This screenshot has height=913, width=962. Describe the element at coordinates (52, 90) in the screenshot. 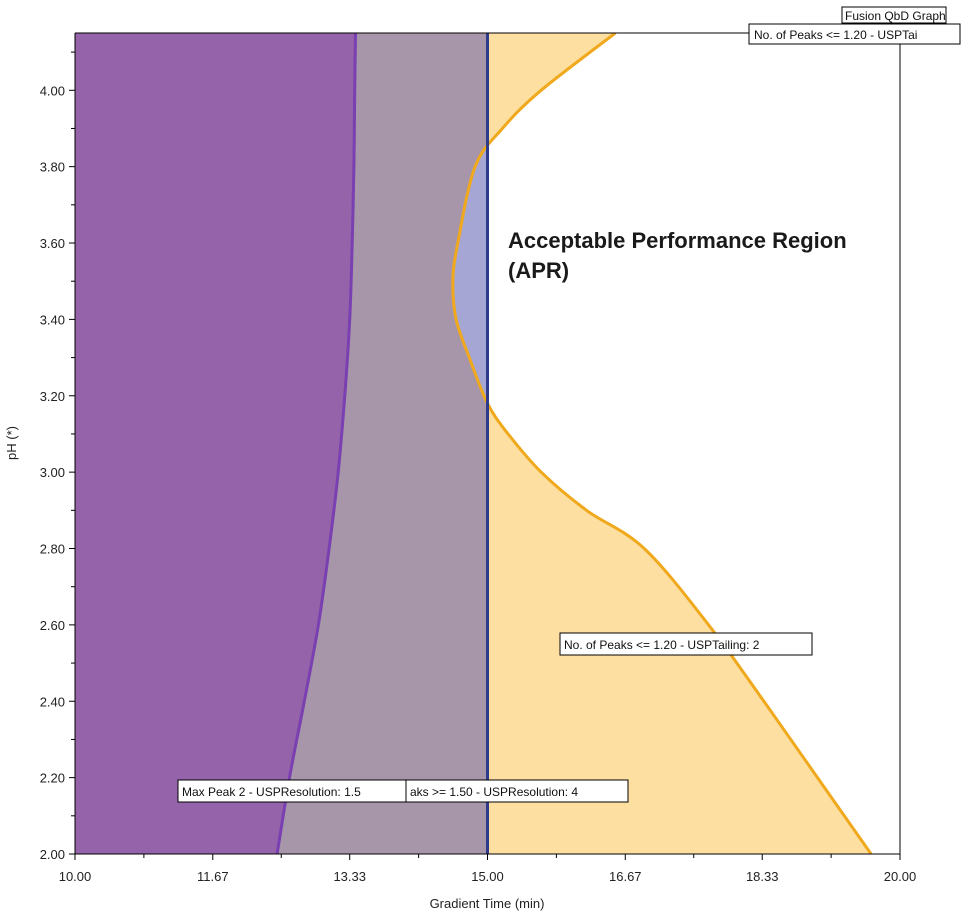

I see `y-tick-label: 4.00` at that location.